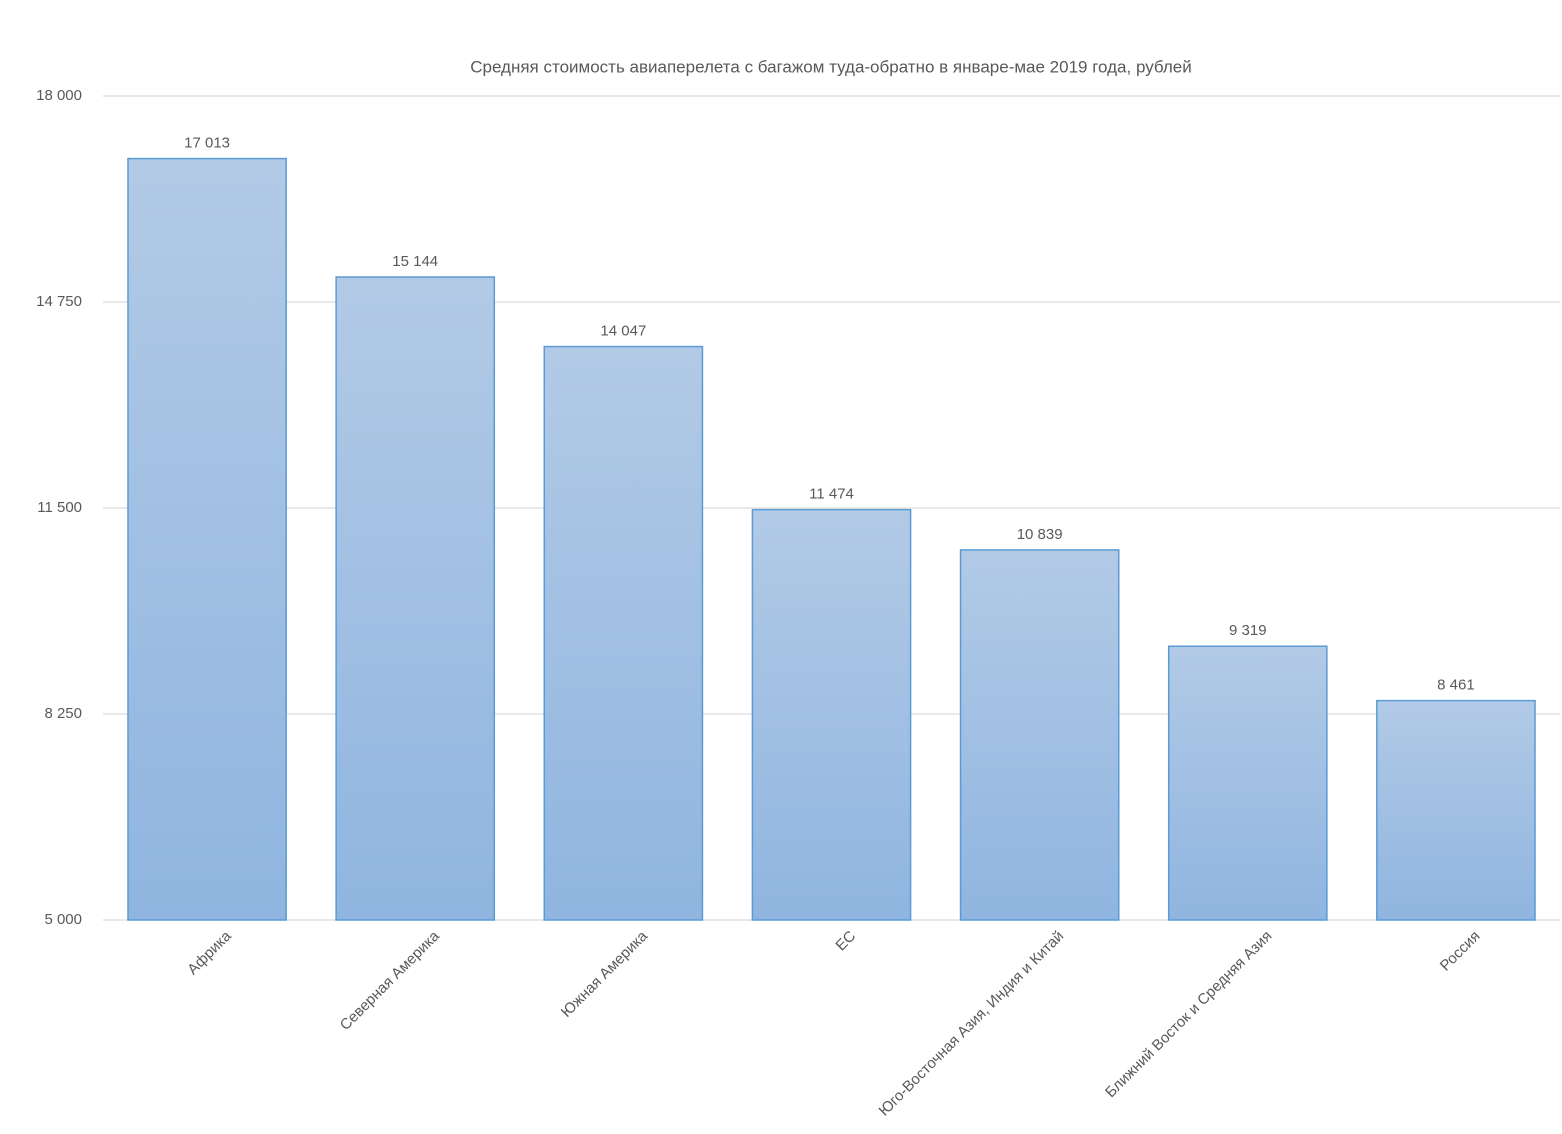 The height and width of the screenshot is (1134, 1562). Describe the element at coordinates (415, 261) in the screenshot. I see `data-label: 15 144` at that location.